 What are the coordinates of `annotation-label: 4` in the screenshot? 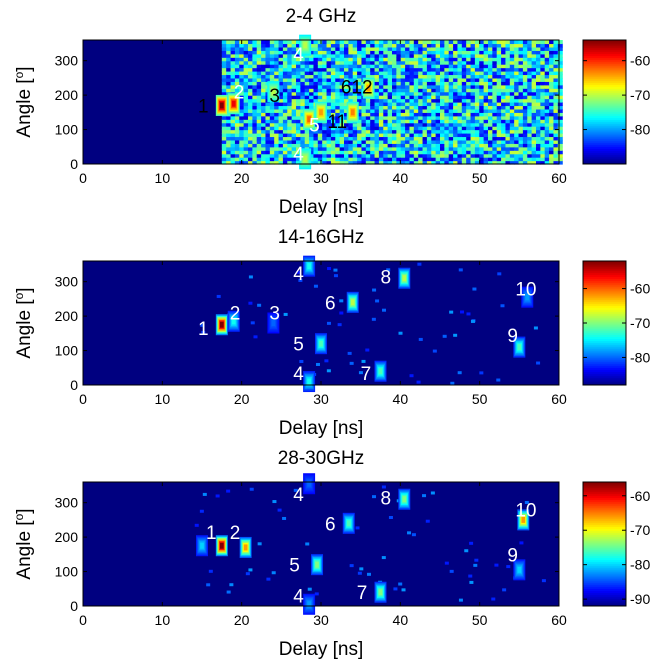 It's located at (298, 374).